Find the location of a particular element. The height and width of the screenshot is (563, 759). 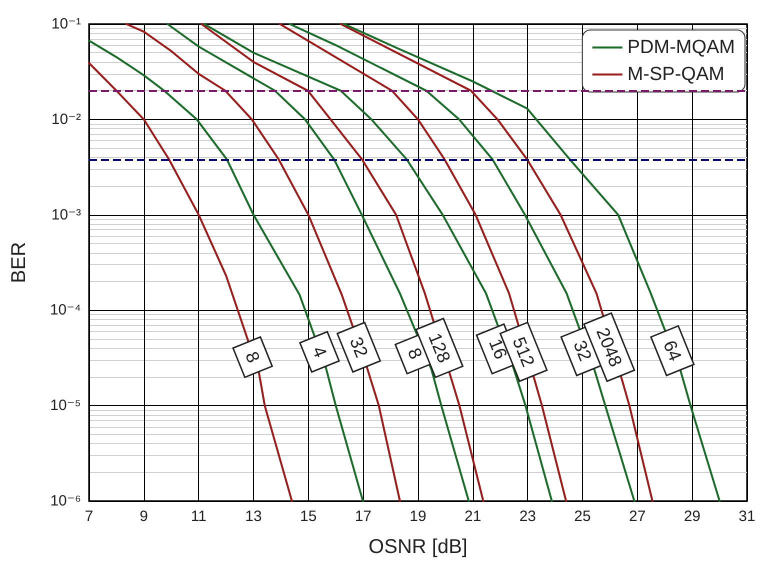

annotation: 64 is located at coordinates (672, 351).